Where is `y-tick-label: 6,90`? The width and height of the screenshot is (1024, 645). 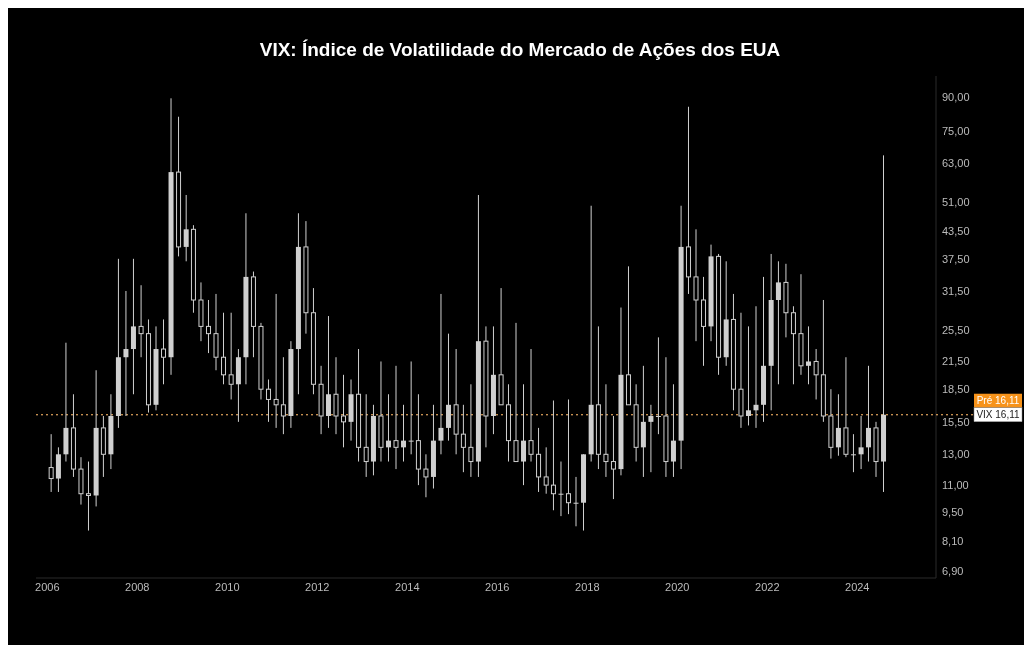 y-tick-label: 6,90 is located at coordinates (953, 571).